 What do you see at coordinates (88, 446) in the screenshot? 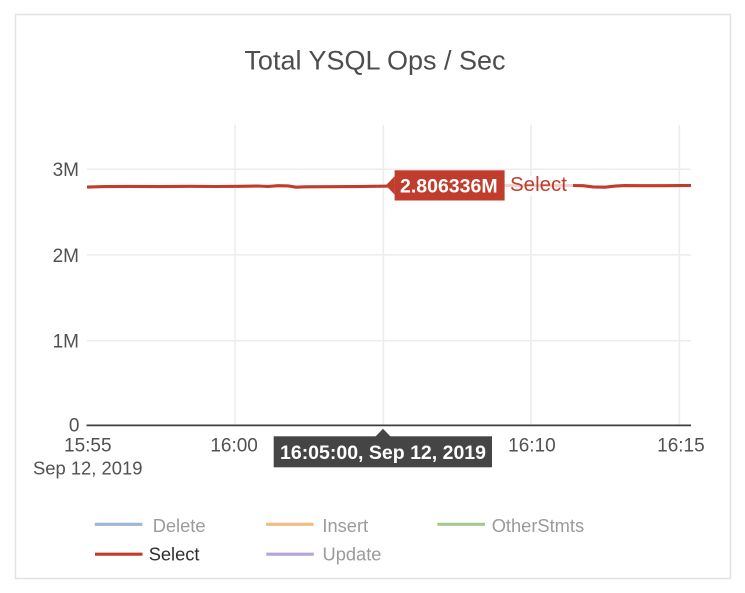
I see `svg-text: 15:55` at bounding box center [88, 446].